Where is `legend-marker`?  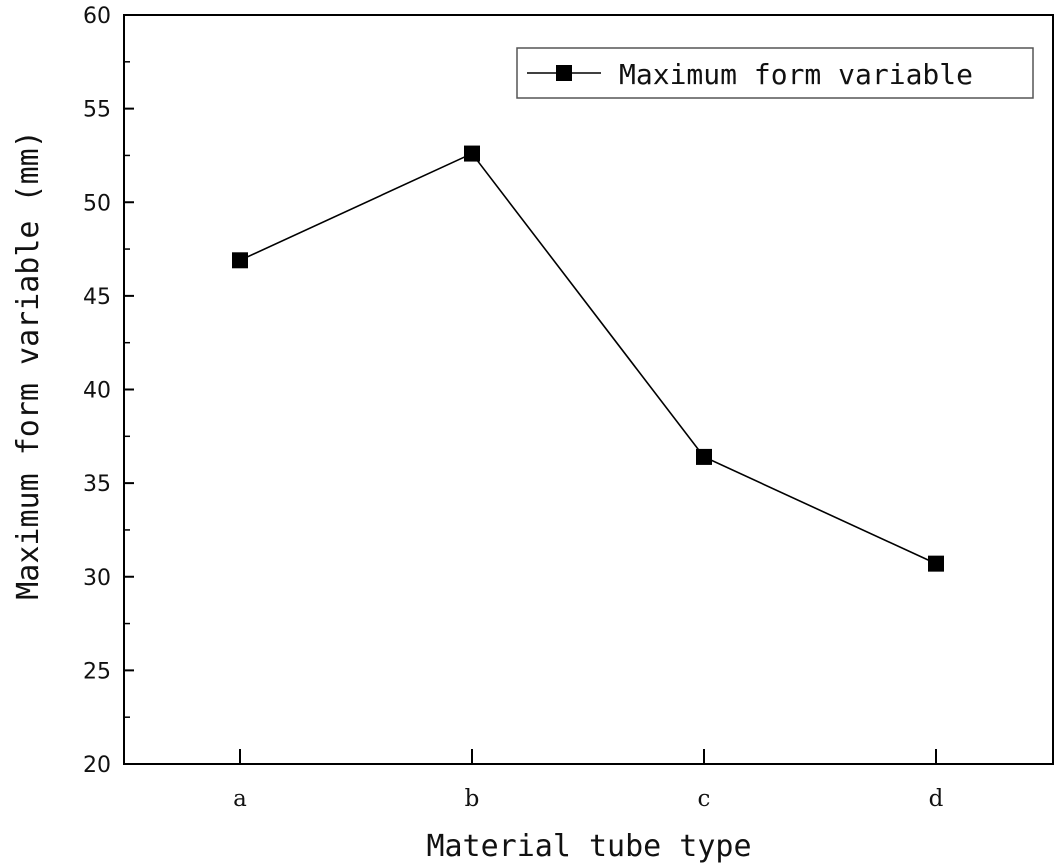 legend-marker is located at coordinates (564, 73).